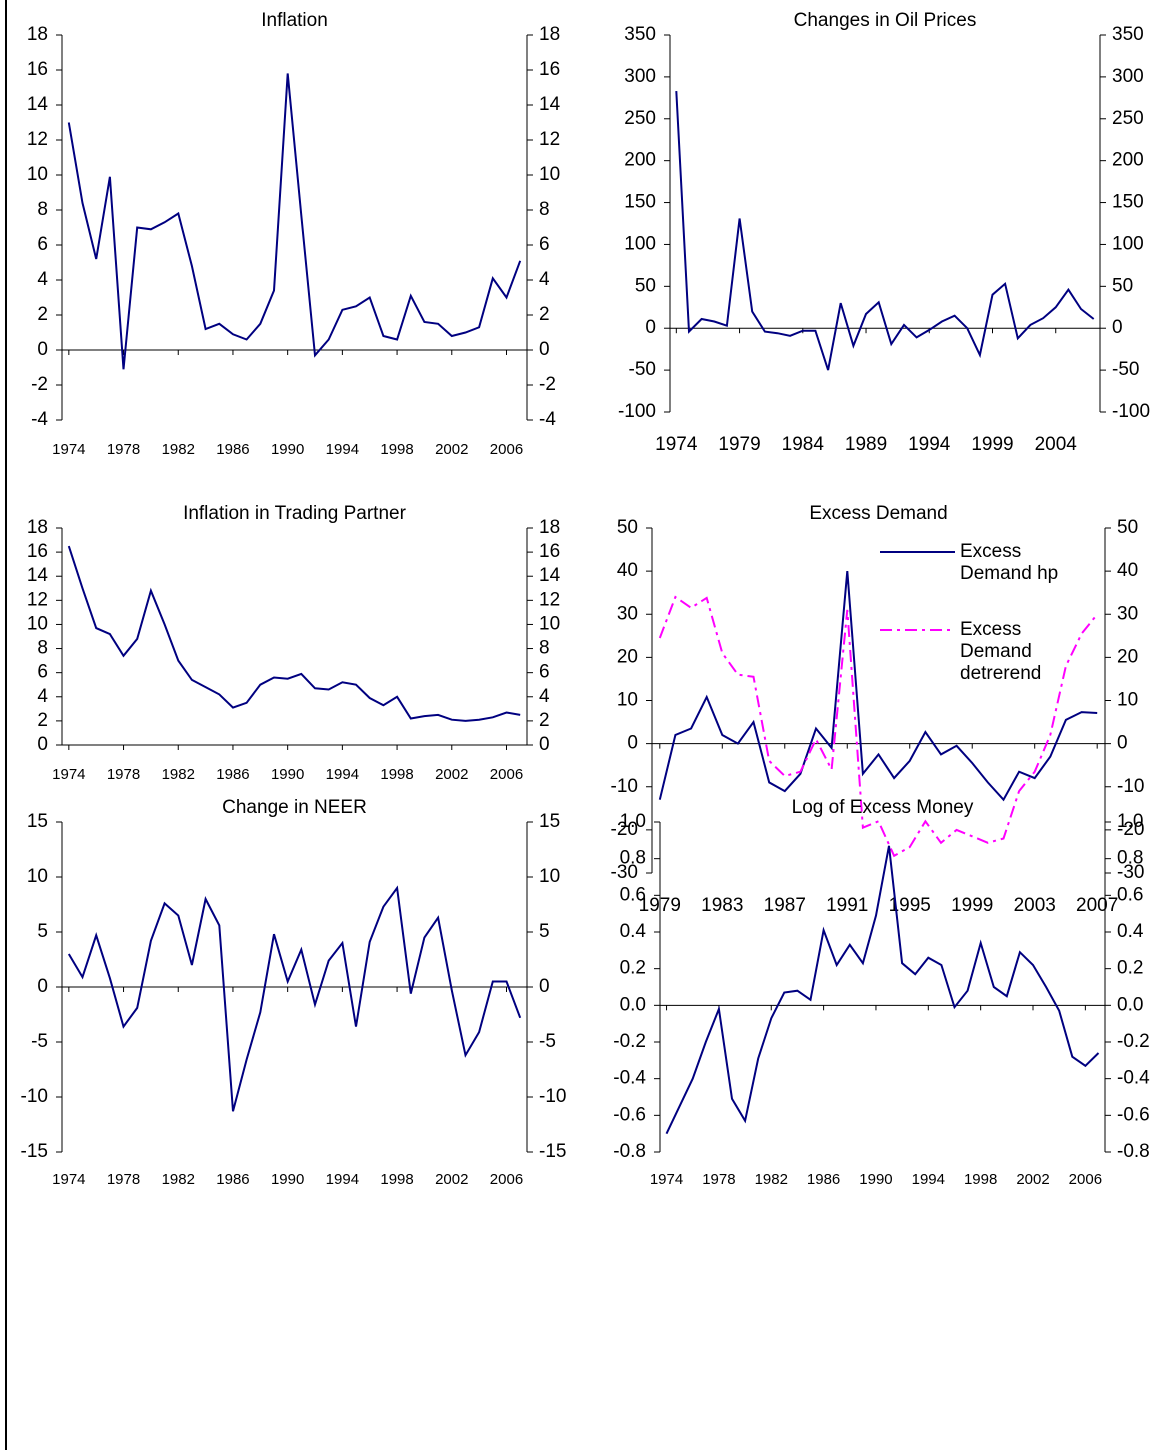  What do you see at coordinates (1009, 562) in the screenshot?
I see `legend-label: Excess Demand hp` at bounding box center [1009, 562].